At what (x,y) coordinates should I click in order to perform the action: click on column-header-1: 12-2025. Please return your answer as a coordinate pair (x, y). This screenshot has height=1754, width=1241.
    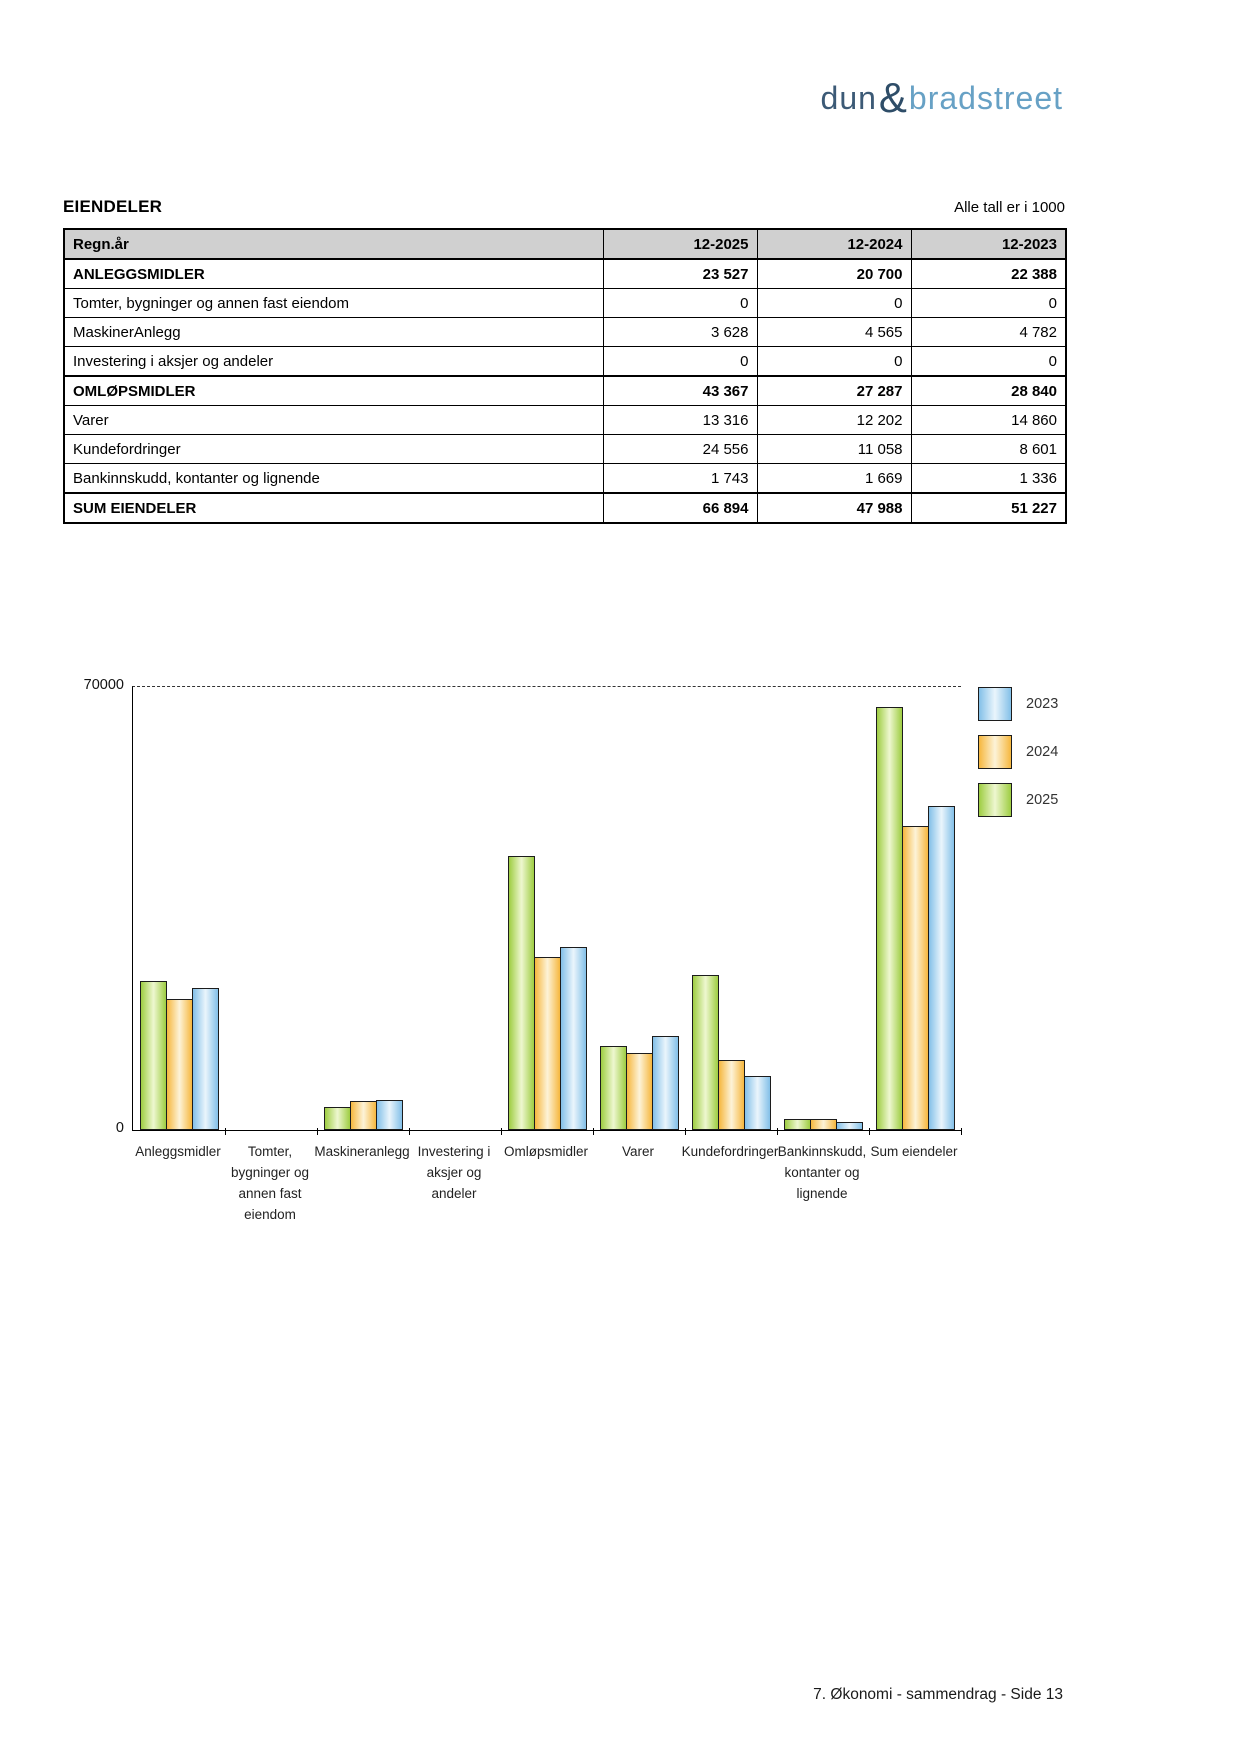
    Looking at the image, I should click on (680, 244).